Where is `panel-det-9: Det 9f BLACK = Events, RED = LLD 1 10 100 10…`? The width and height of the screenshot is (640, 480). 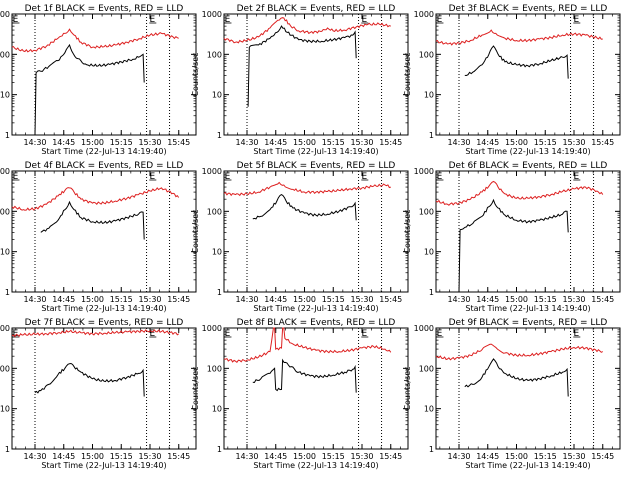 panel-det-9: Det 9f BLACK = Events, RED = LLD 1 10 100 10… is located at coordinates (512, 394).